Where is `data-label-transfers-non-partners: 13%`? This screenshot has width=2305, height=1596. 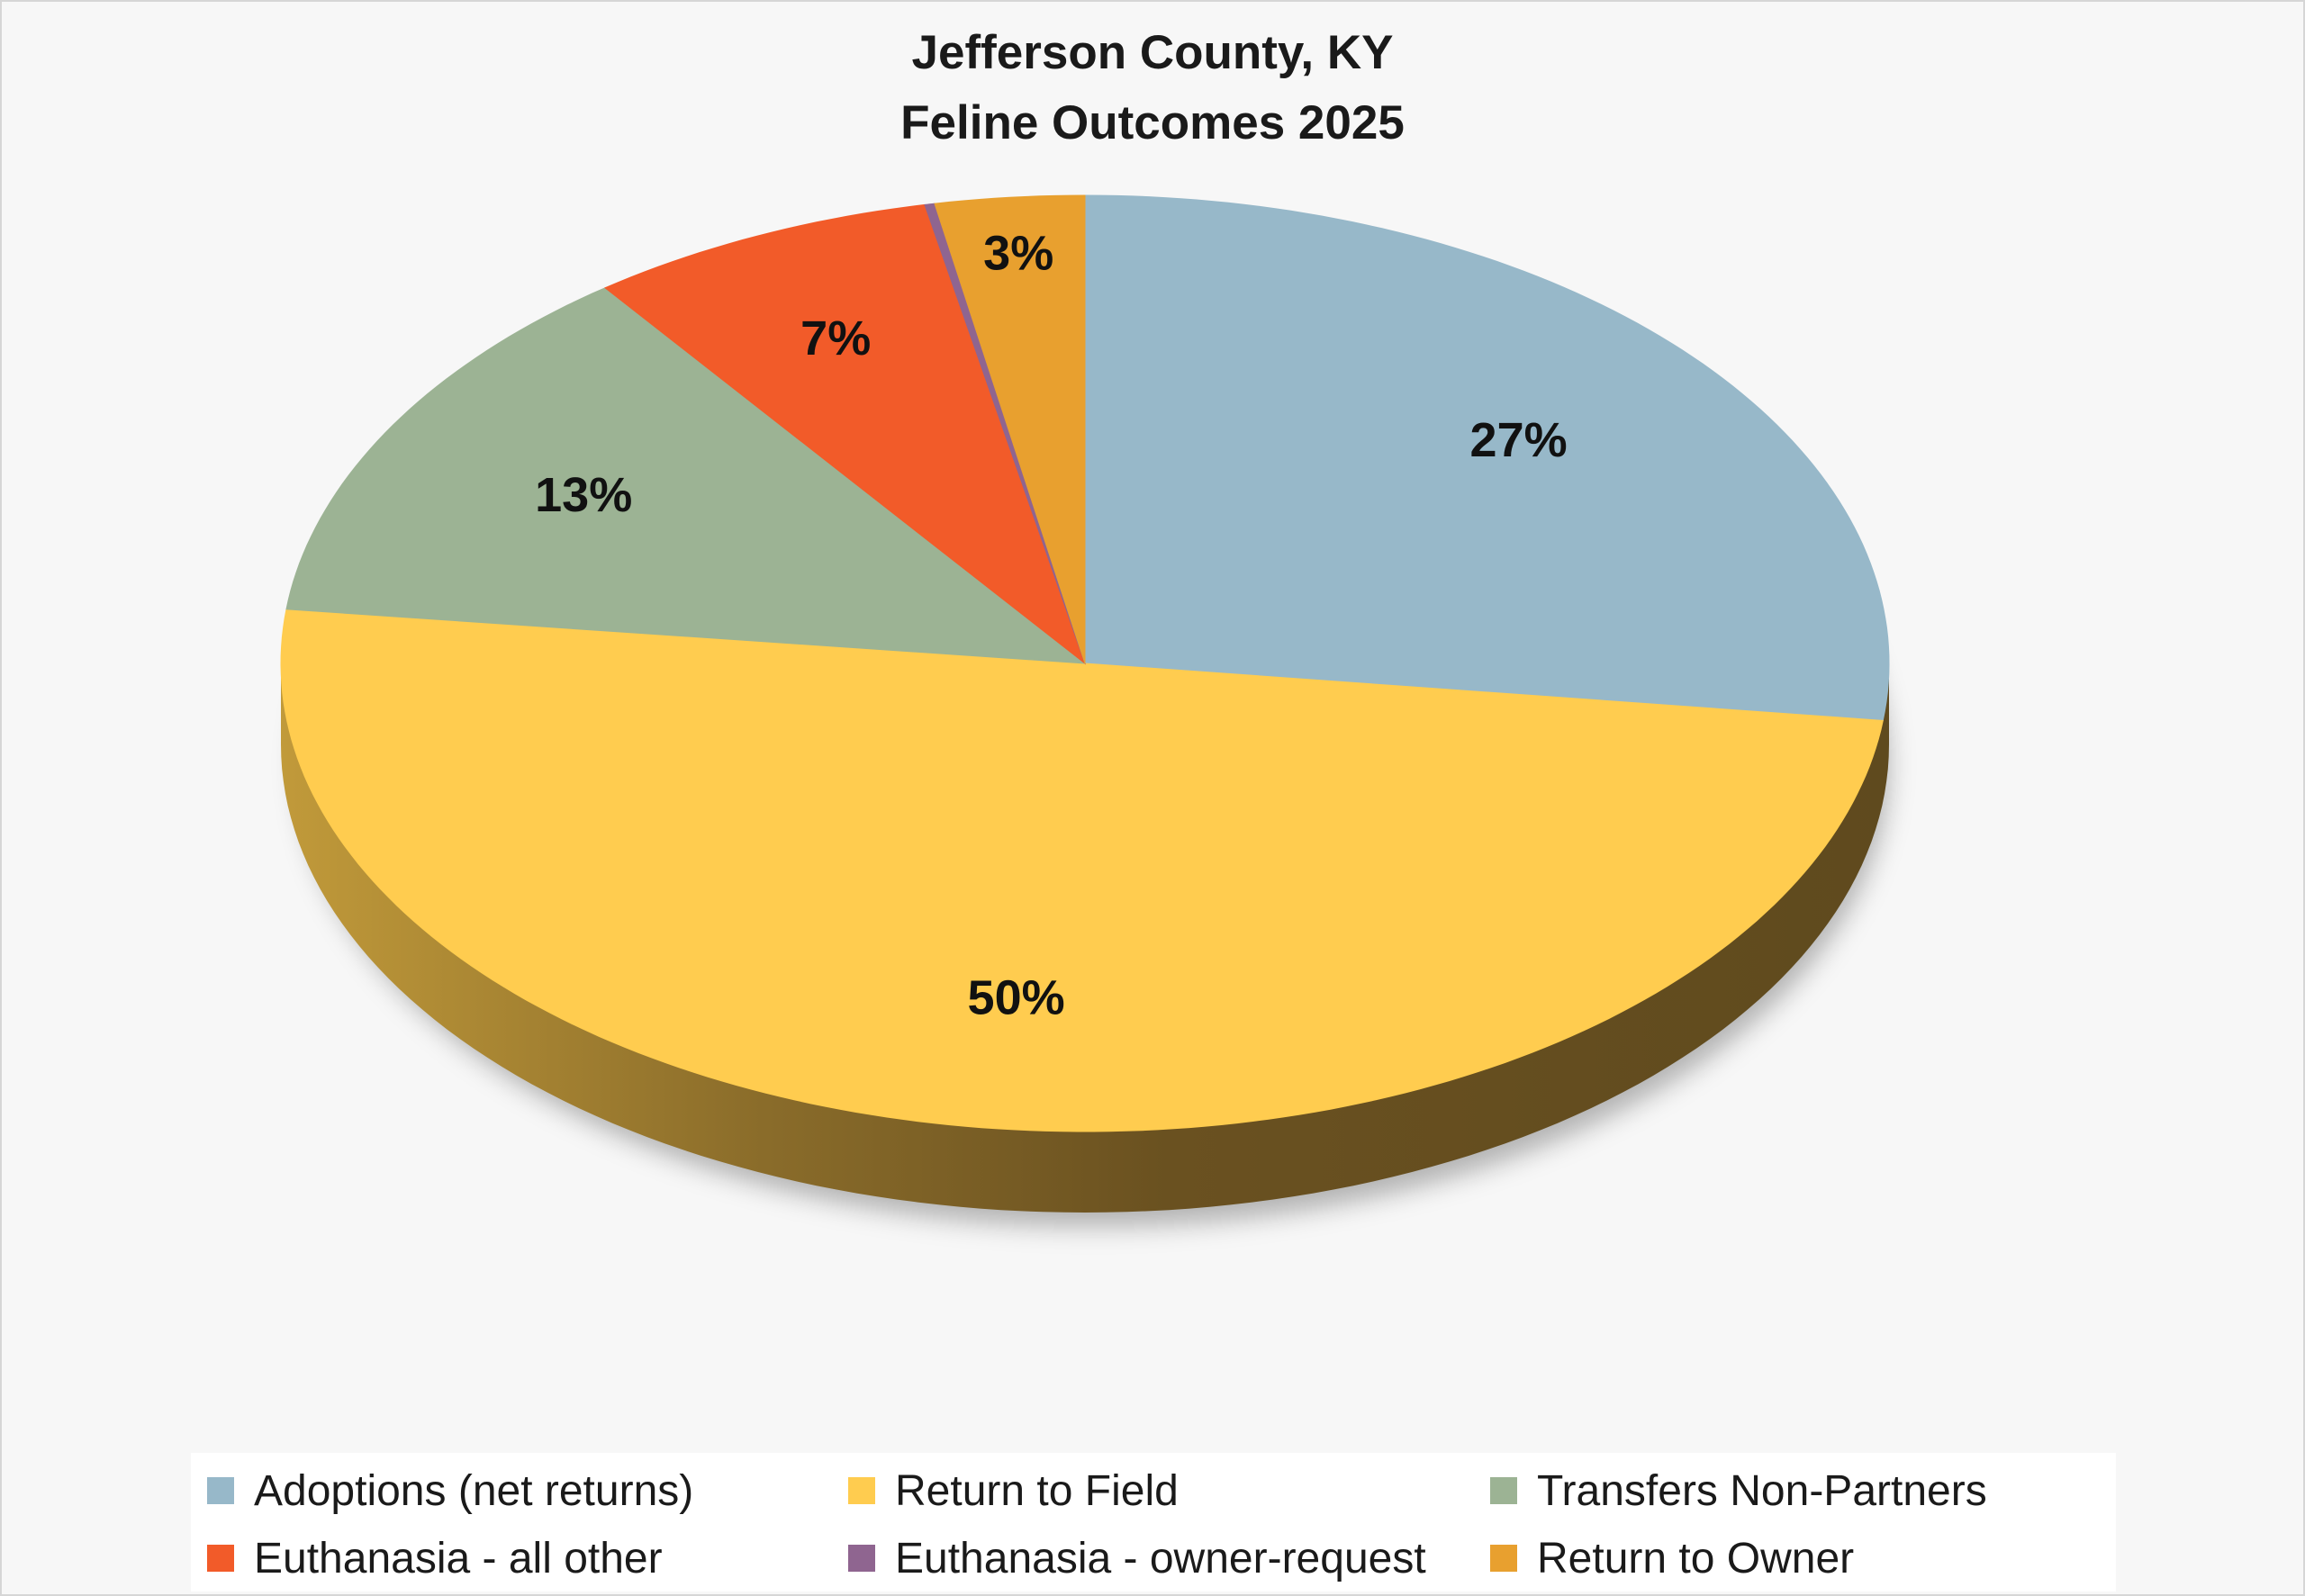
data-label-transfers-non-partners: 13% is located at coordinates (583, 495).